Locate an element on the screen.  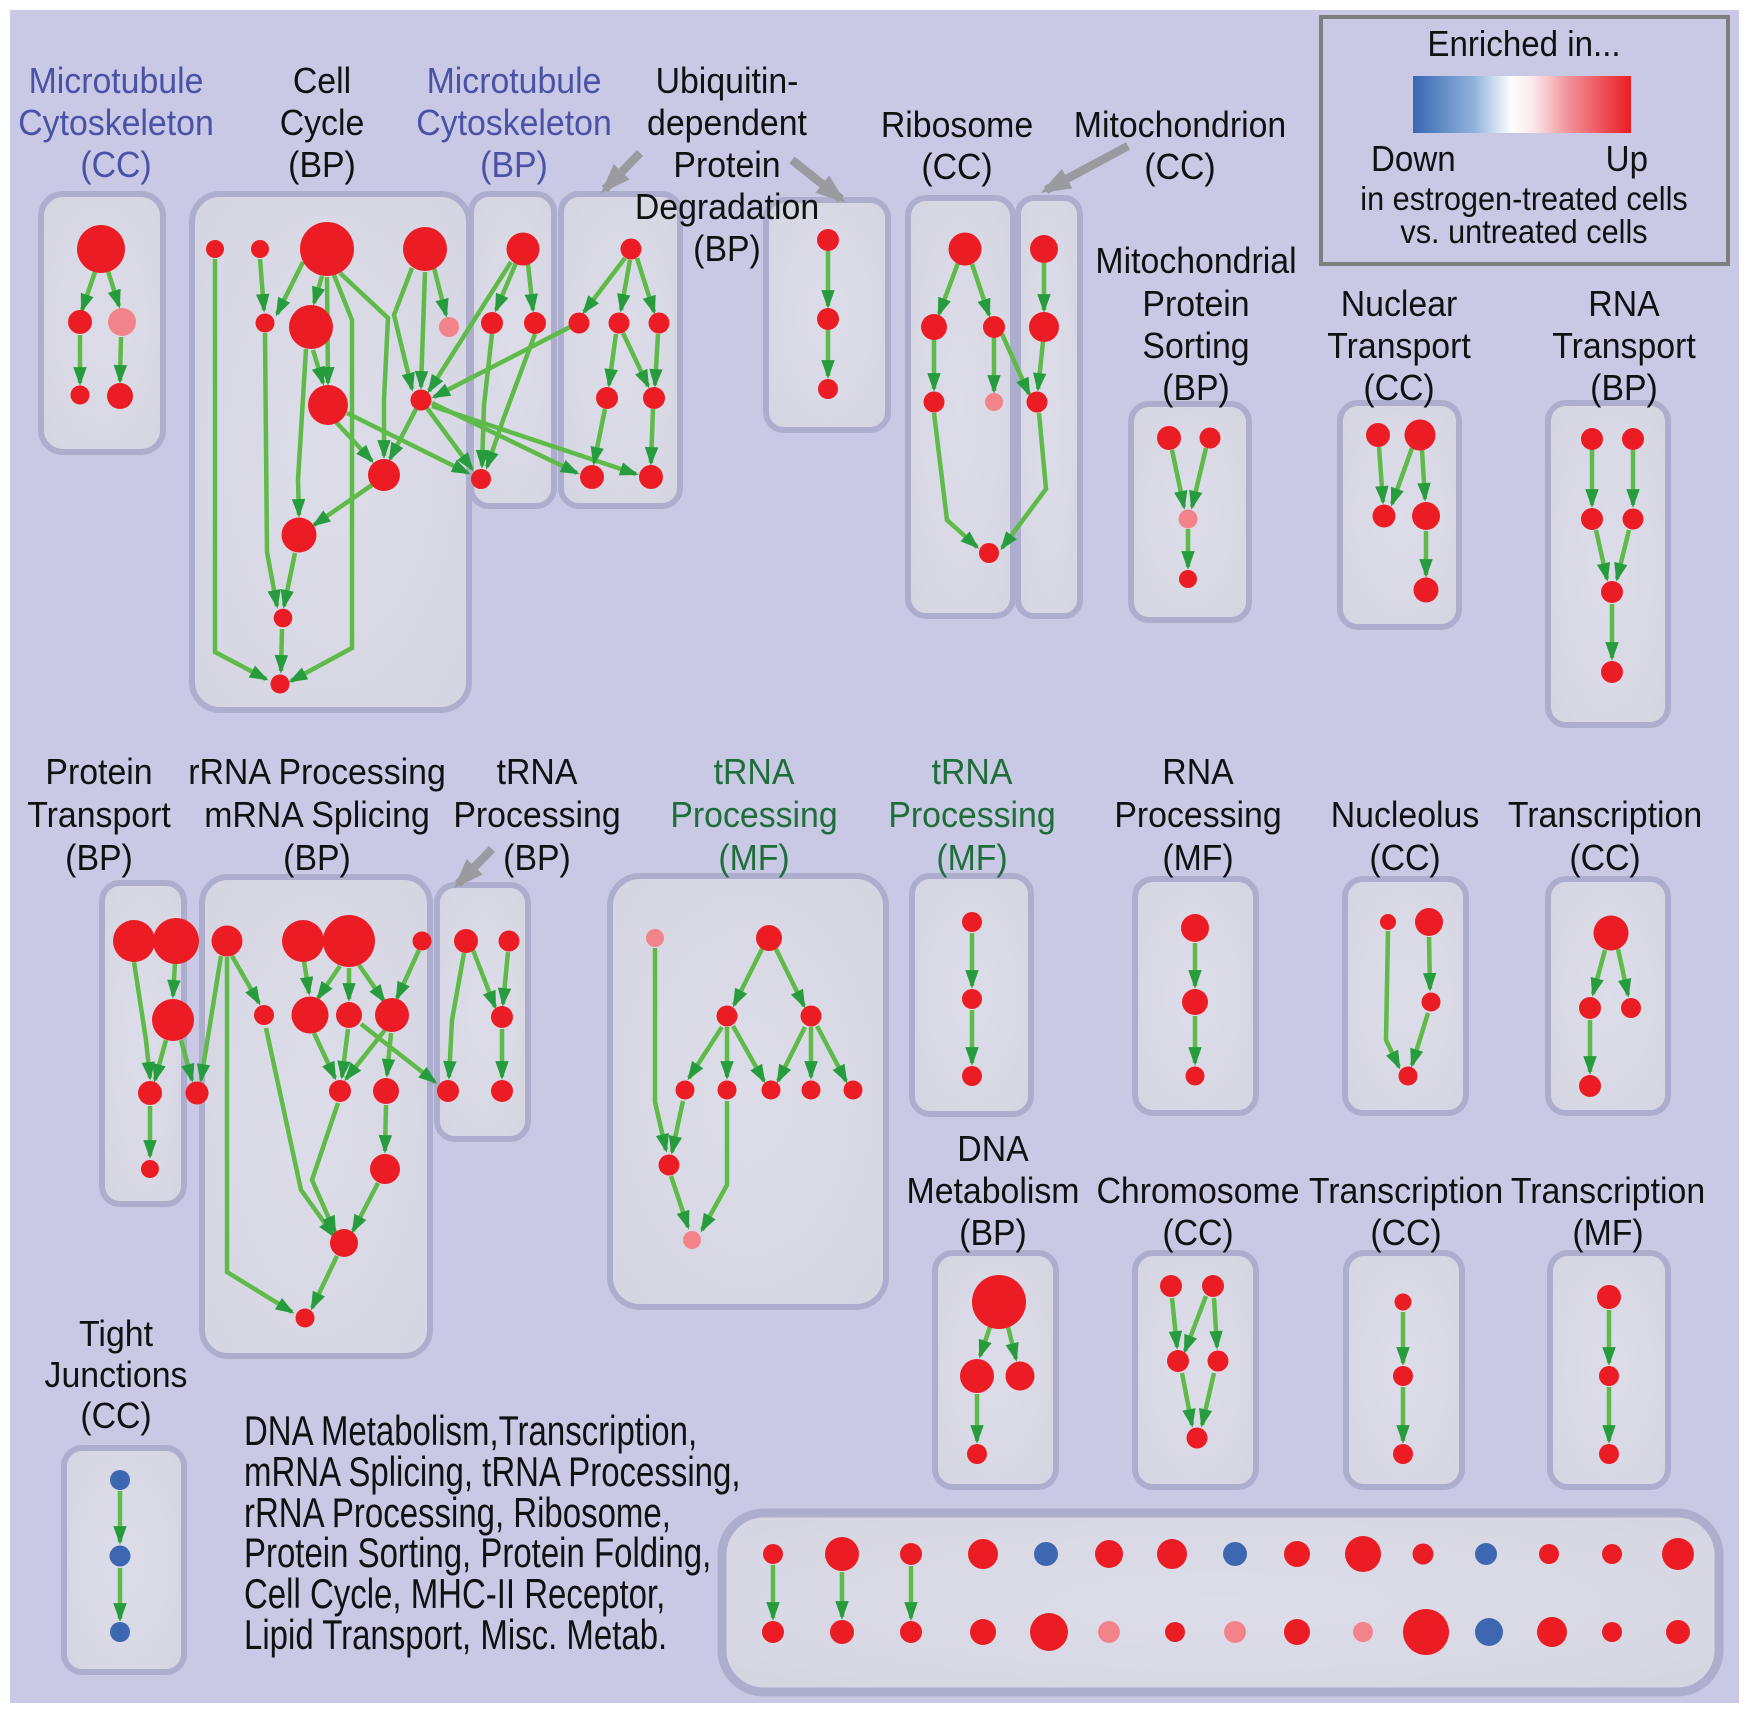
svg-text: Cell is located at coordinates (322, 81).